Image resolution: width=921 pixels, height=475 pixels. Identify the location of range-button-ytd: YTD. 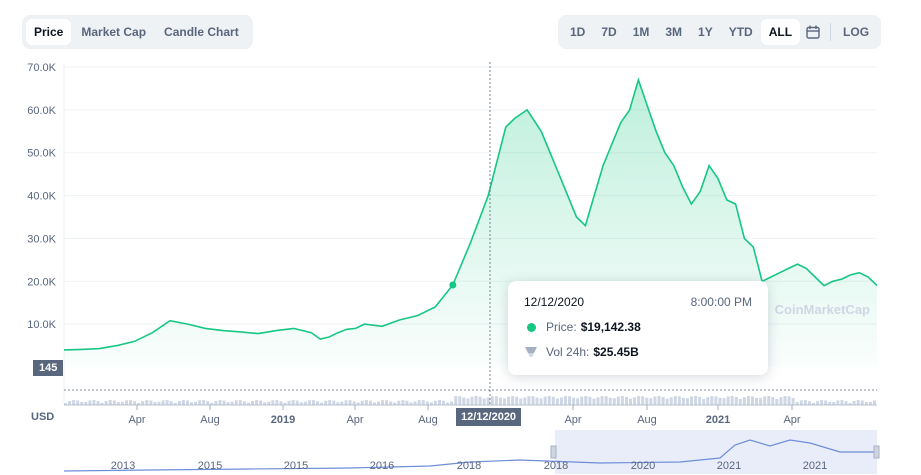
(740, 32).